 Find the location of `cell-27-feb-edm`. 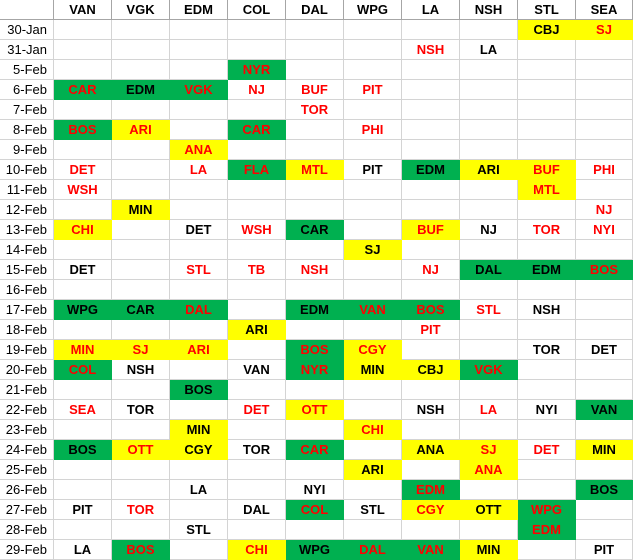

cell-27-feb-edm is located at coordinates (199, 510).